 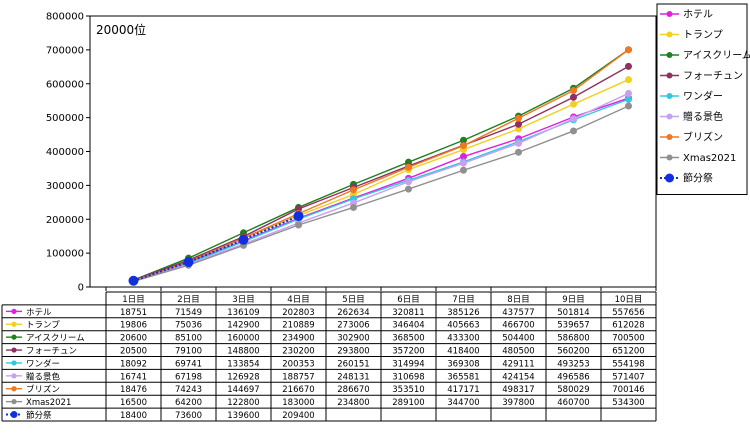 I want to click on legend-label: 贈る景色, so click(x=703, y=116).